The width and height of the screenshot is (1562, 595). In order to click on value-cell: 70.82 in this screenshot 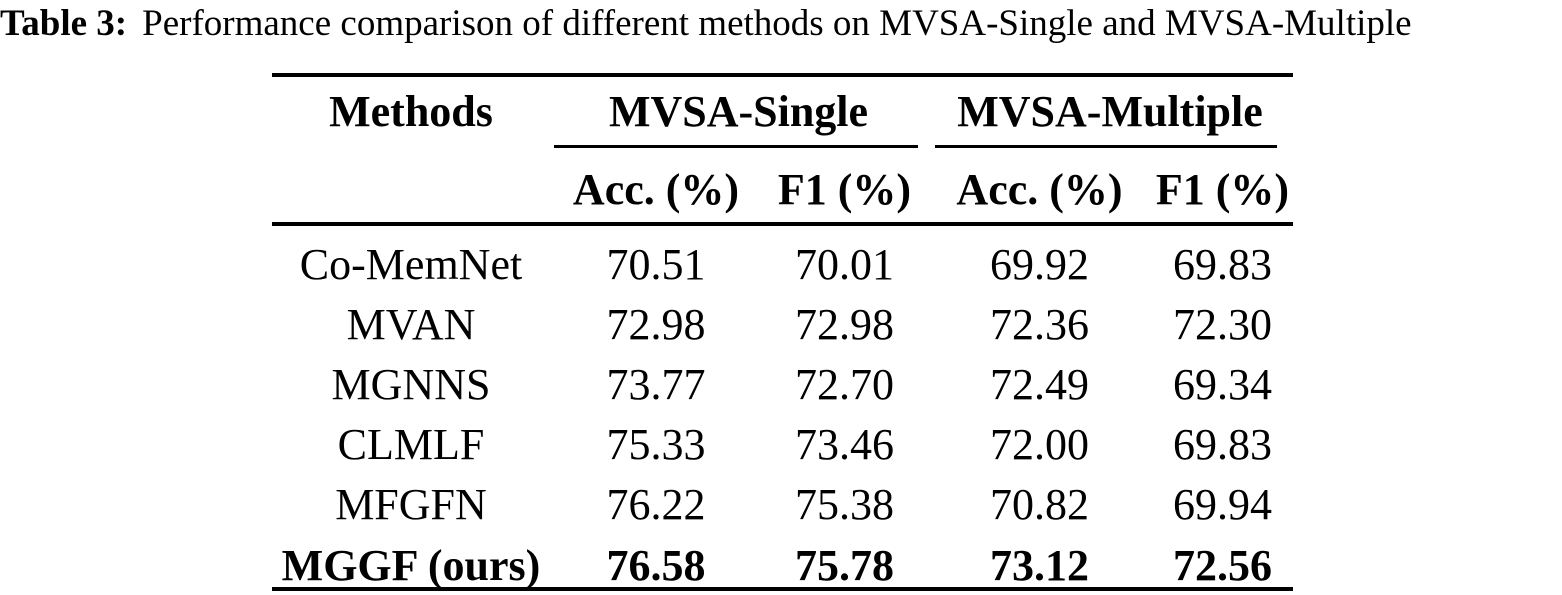, I will do `click(1039, 505)`.